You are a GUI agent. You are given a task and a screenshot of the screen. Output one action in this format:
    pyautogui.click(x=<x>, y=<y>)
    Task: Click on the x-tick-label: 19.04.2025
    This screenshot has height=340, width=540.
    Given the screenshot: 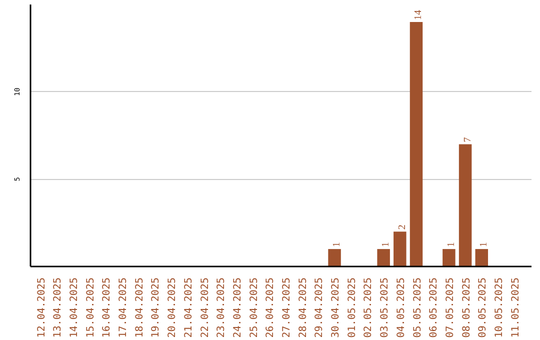 What is the action you would take?
    pyautogui.click(x=156, y=307)
    